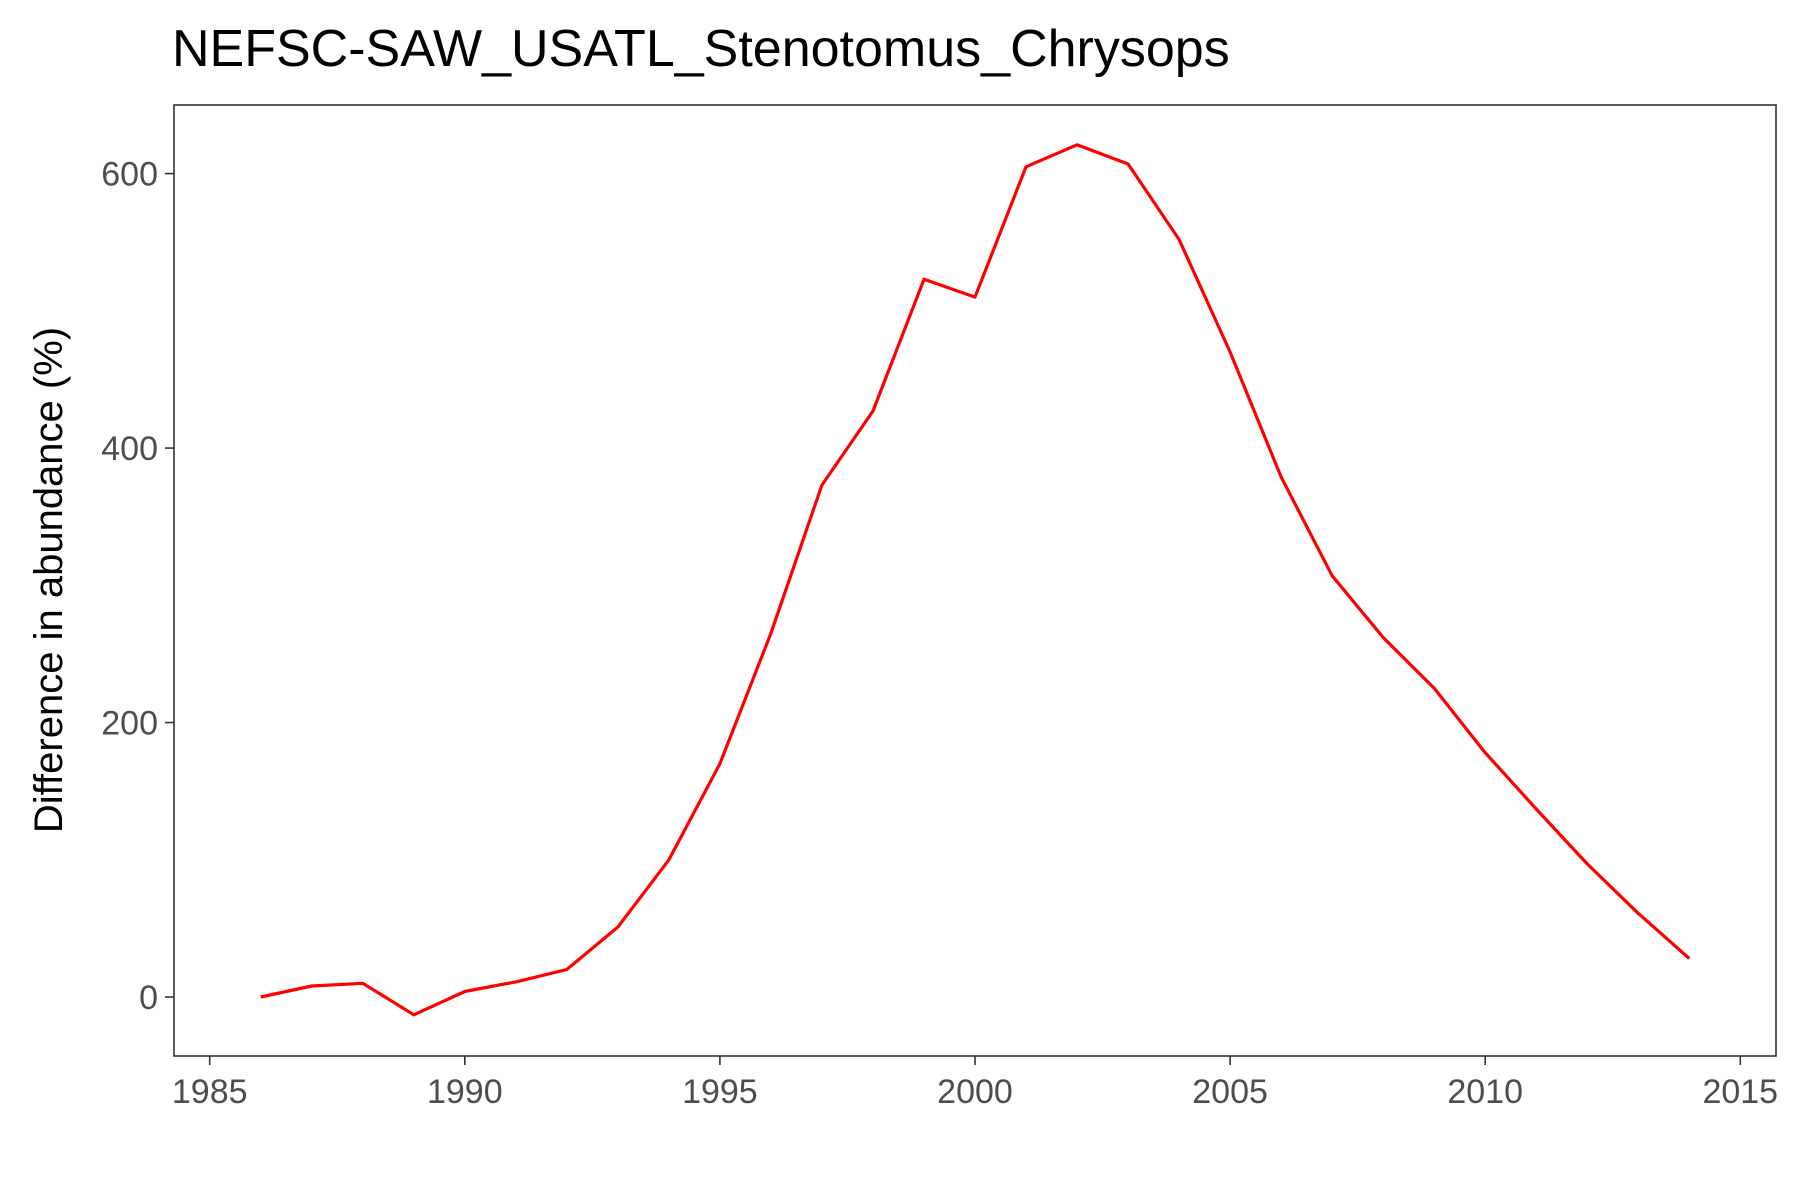 Image resolution: width=1800 pixels, height=1200 pixels. What do you see at coordinates (701, 49) in the screenshot?
I see `chart-title: NEFSC-SAW_USATL_Stenotomus_Chrysops` at bounding box center [701, 49].